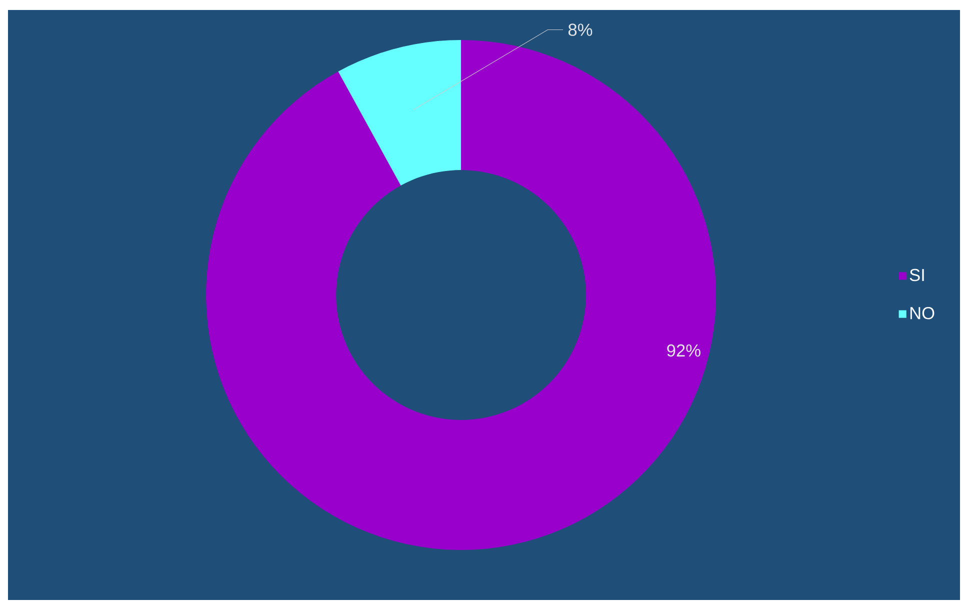 The width and height of the screenshot is (969, 606). Describe the element at coordinates (917, 275) in the screenshot. I see `legend-label: SI` at that location.